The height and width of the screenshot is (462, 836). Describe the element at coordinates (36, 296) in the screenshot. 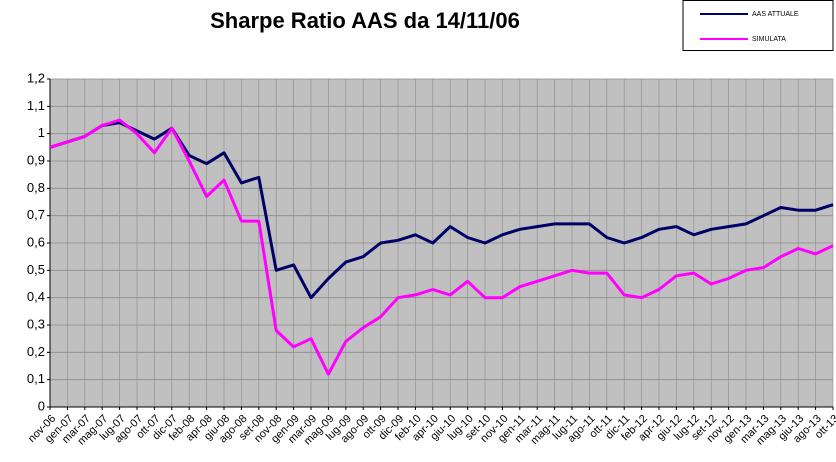

I see `y-tick-label: 0,4` at that location.